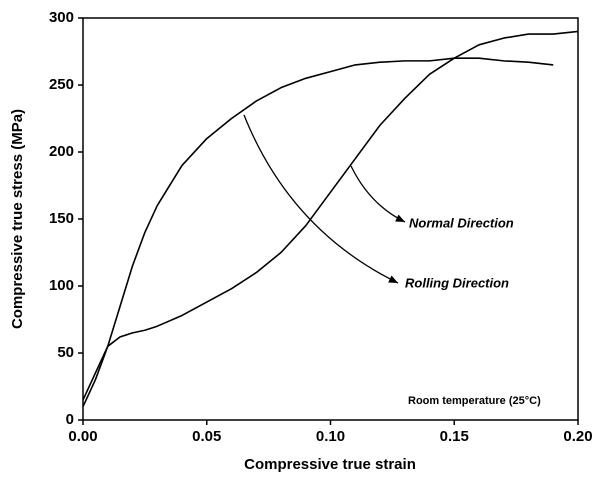  What do you see at coordinates (577, 436) in the screenshot?
I see `x-tick-label: 0.20` at bounding box center [577, 436].